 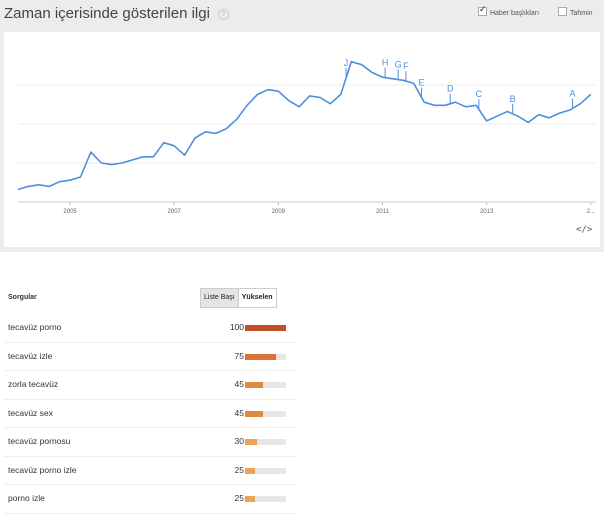 What do you see at coordinates (150, 357) in the screenshot?
I see `query-row: tecavüz izle 75` at bounding box center [150, 357].